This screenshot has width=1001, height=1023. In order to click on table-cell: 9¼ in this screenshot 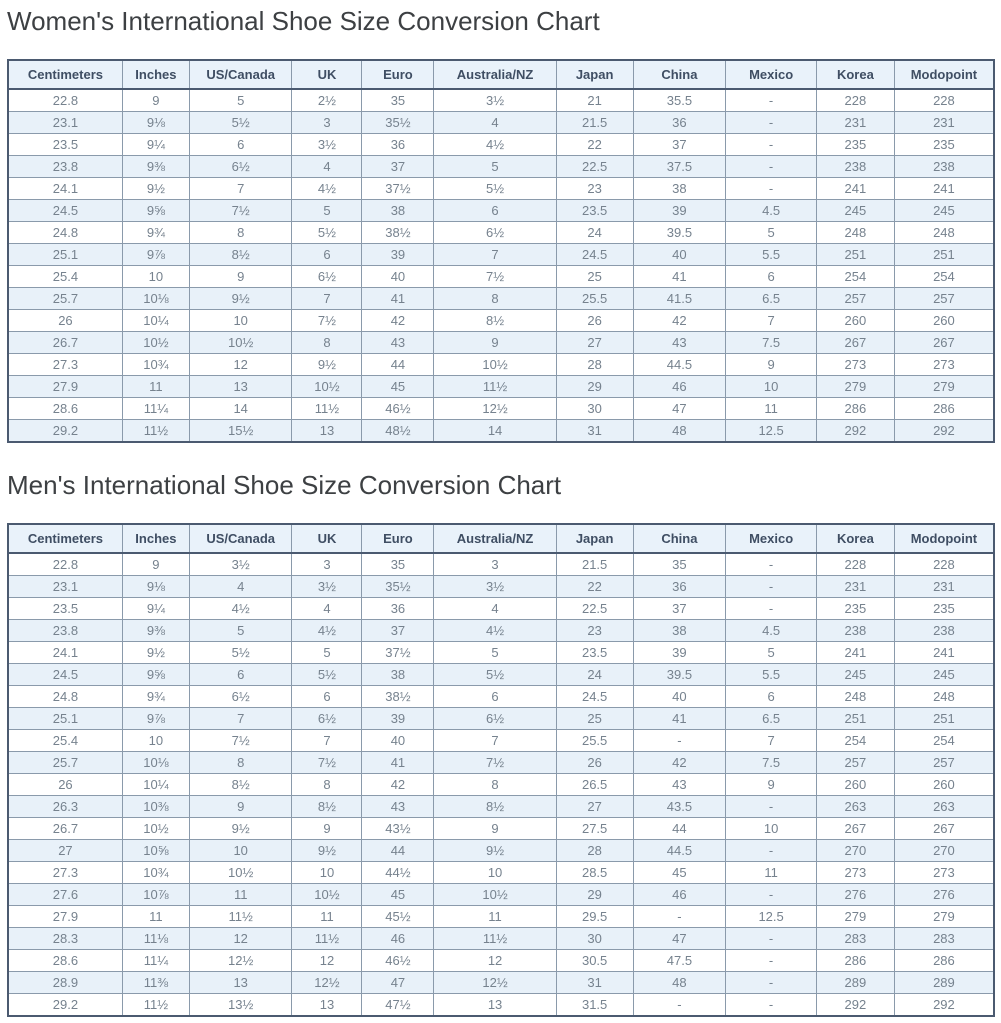, I will do `click(155, 144)`.